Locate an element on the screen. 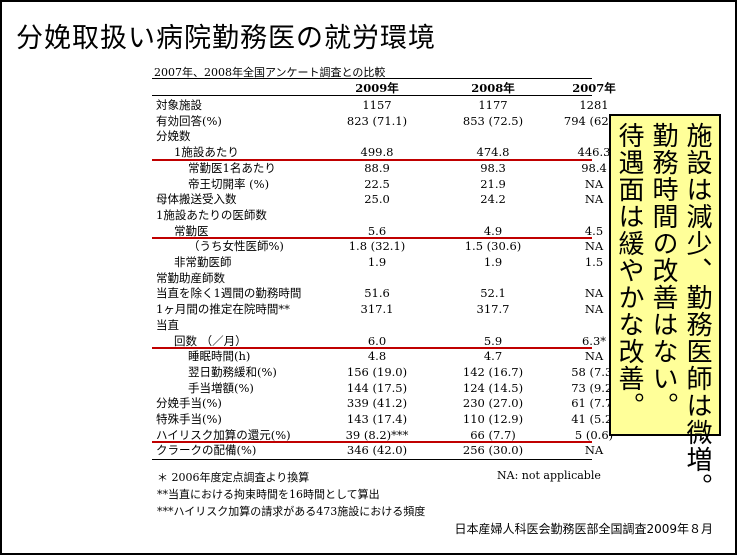 Image resolution: width=737 pixels, height=555 pixels. row-value-2: 66 (7.7) is located at coordinates (493, 434).